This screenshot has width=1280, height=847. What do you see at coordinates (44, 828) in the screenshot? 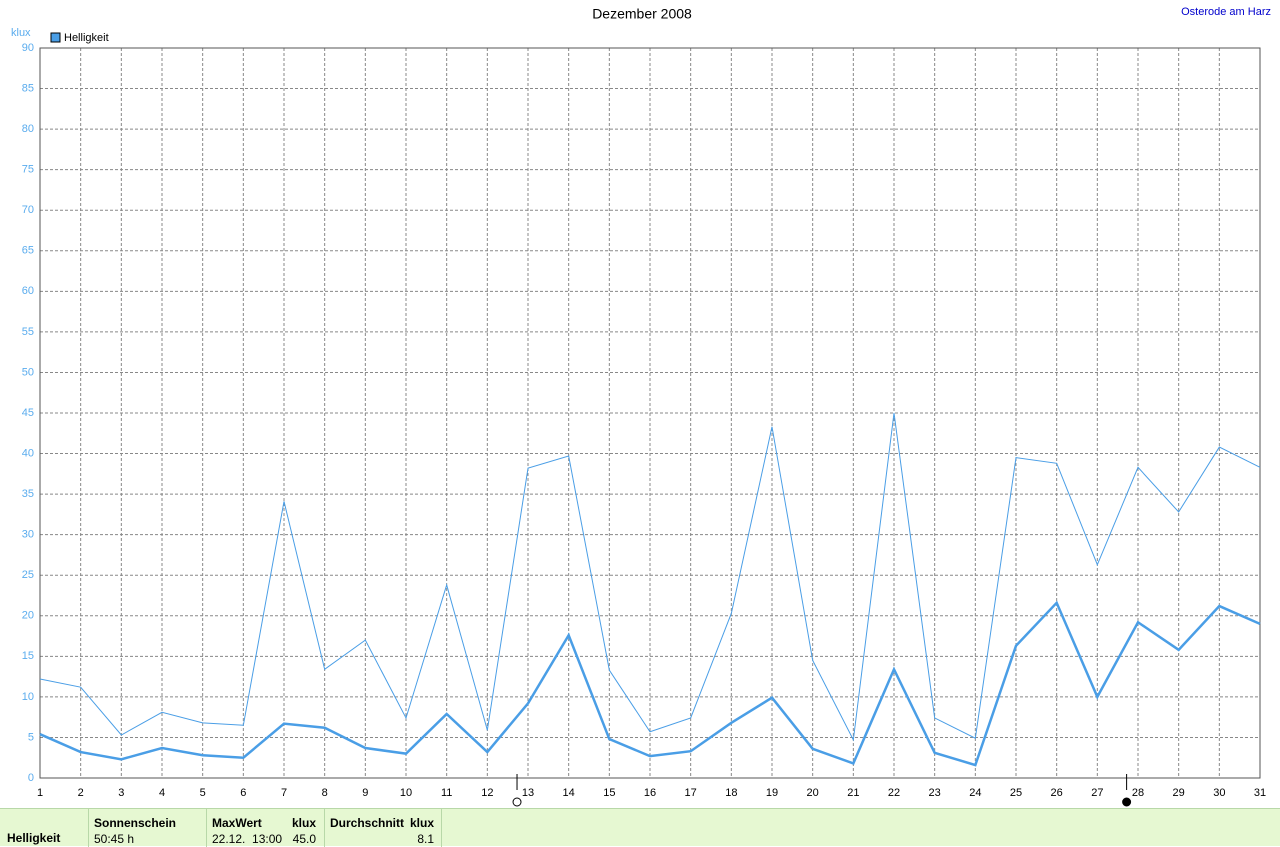
I see `summary-col: Helligkeit` at bounding box center [44, 828].